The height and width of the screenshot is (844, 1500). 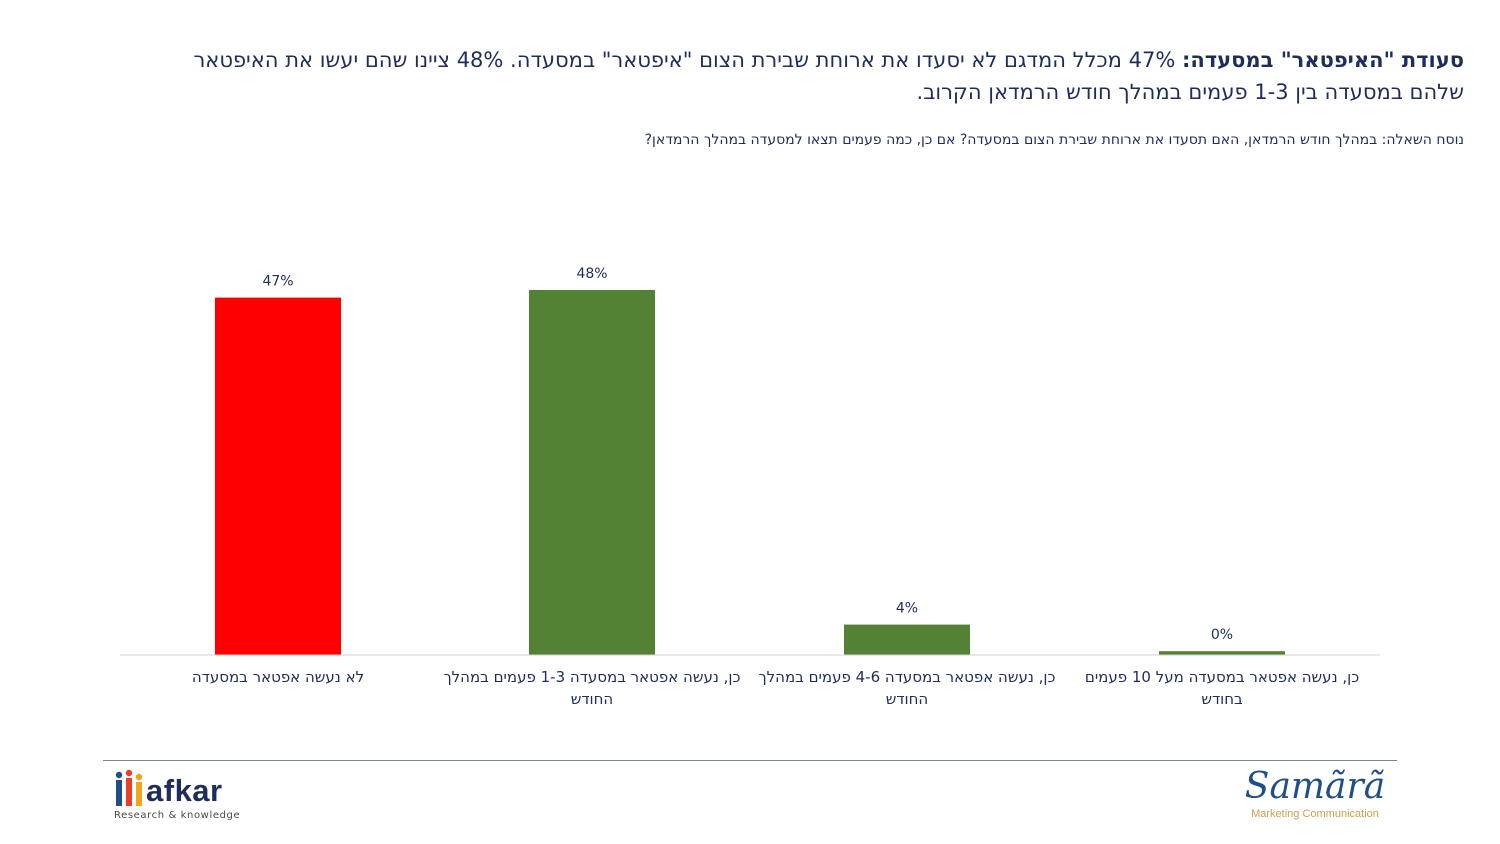 What do you see at coordinates (184, 790) in the screenshot?
I see `afkar-logo-text: afkar` at bounding box center [184, 790].